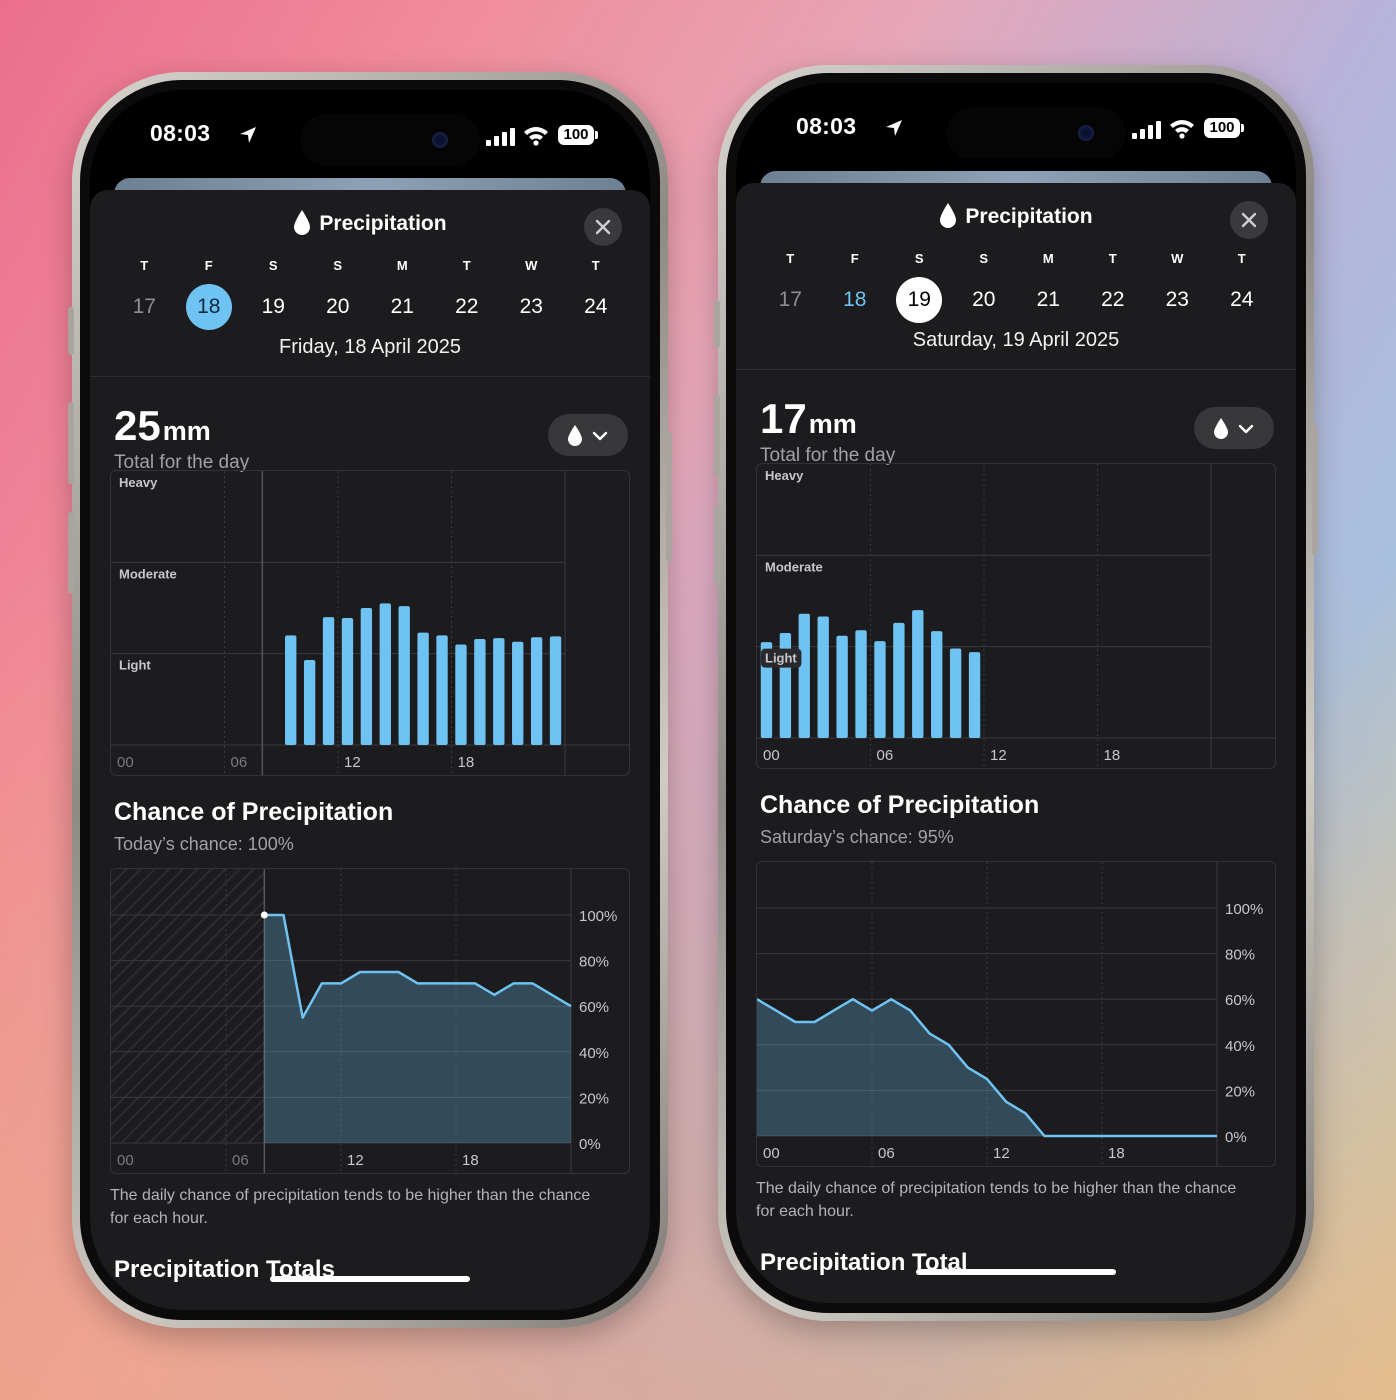  Describe the element at coordinates (137, 425) in the screenshot. I see `total-value: 25` at that location.